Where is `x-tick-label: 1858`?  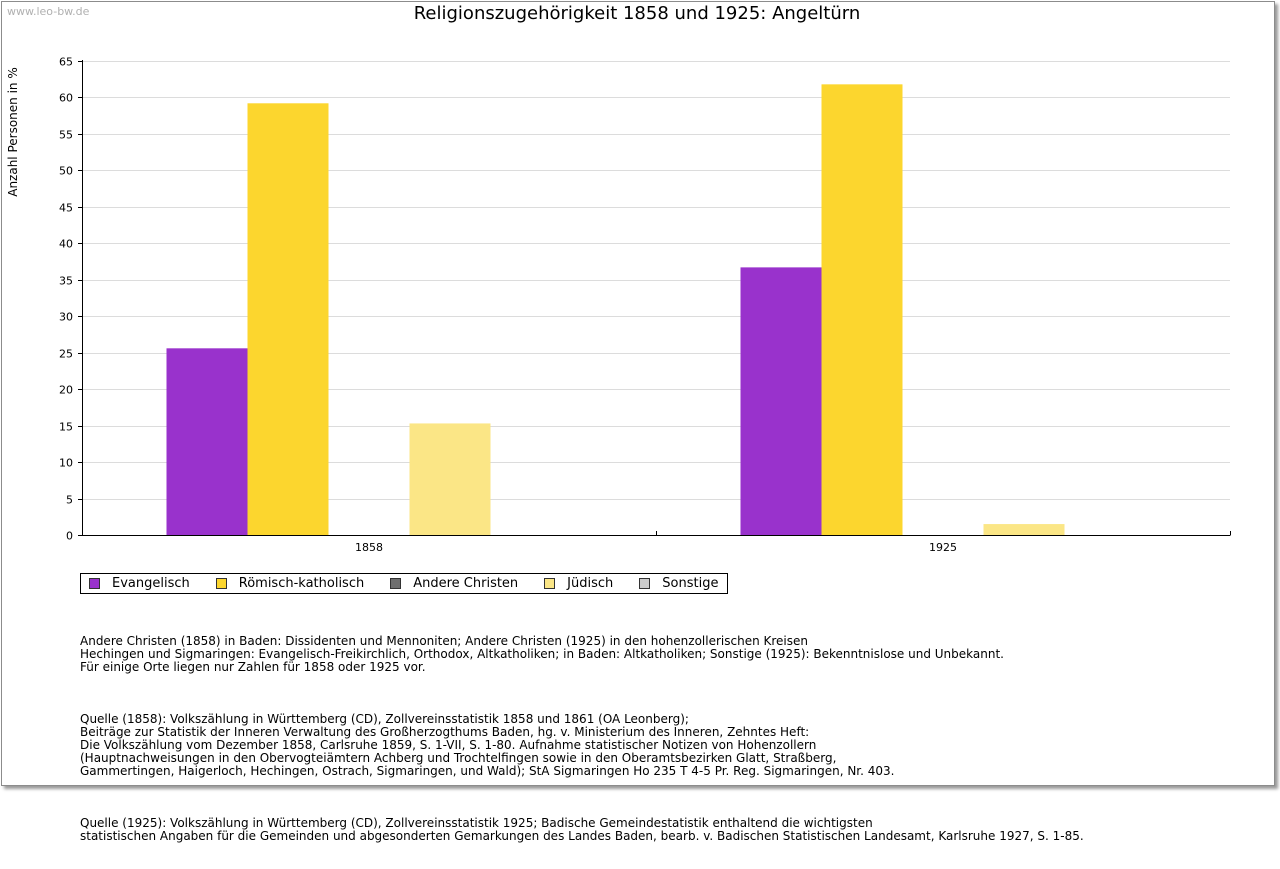 x-tick-label: 1858 is located at coordinates (369, 547).